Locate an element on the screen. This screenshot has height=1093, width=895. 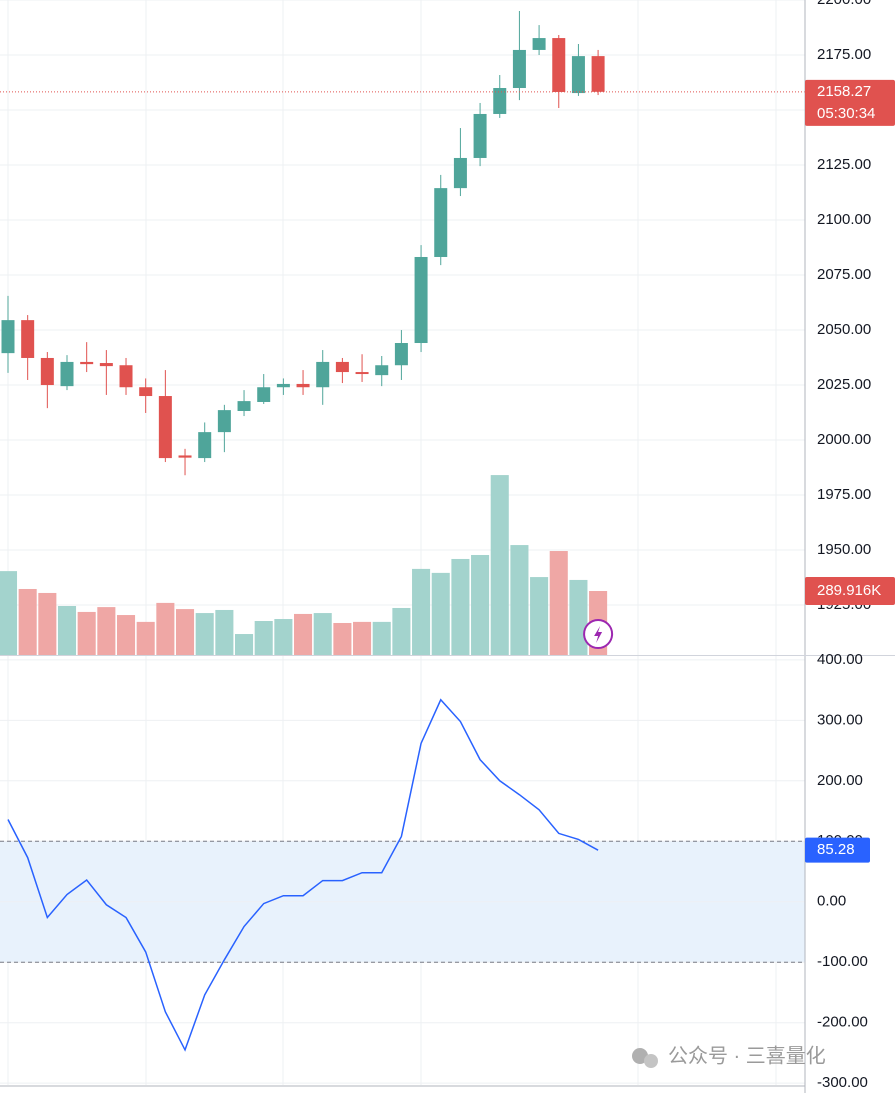
countdown-label: 05:30:34 is located at coordinates (846, 113).